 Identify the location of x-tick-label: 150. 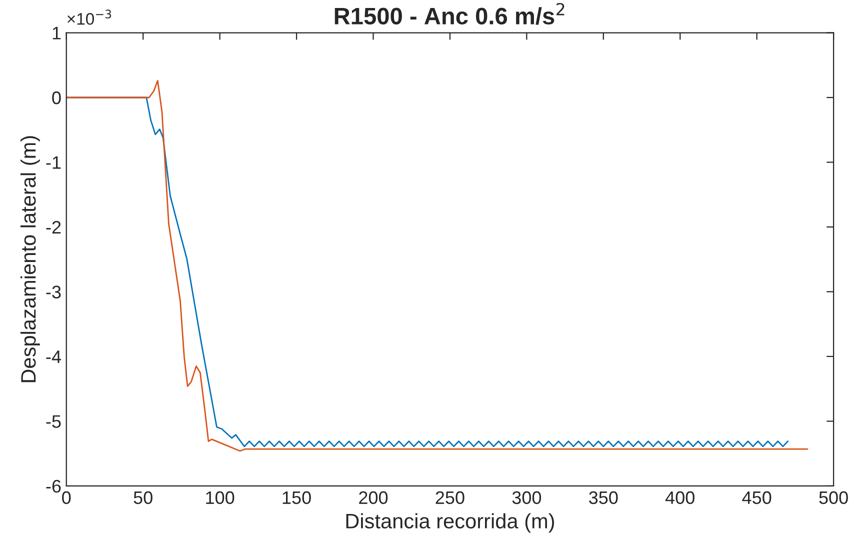
(296, 497).